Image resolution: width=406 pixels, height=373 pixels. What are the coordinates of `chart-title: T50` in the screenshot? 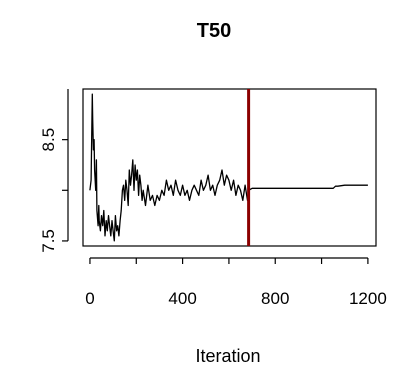 It's located at (214, 31).